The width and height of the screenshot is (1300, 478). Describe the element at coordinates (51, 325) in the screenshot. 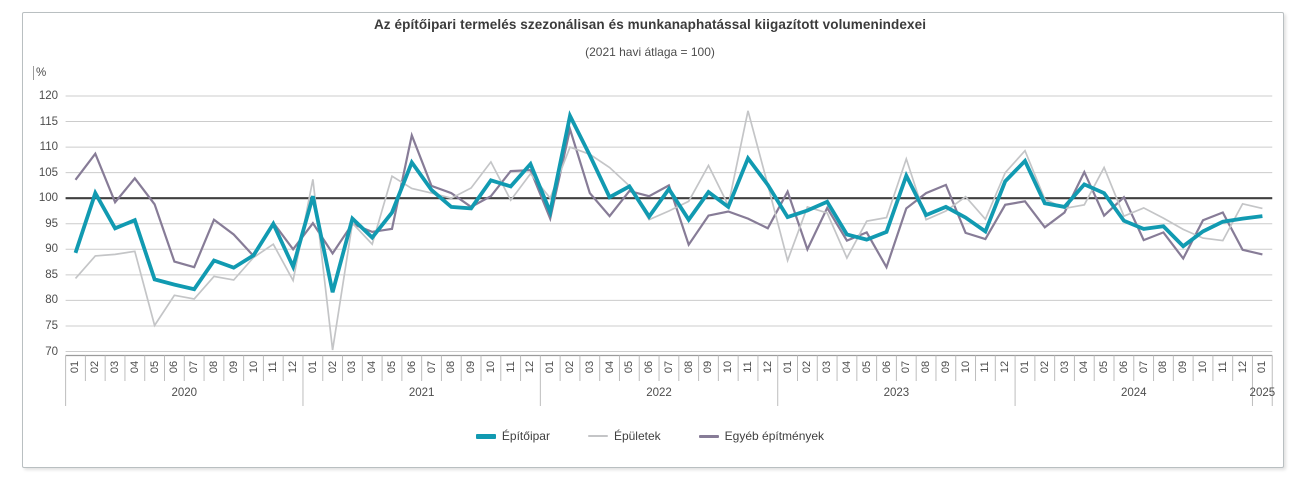

I see `y-tick-label: 75` at that location.